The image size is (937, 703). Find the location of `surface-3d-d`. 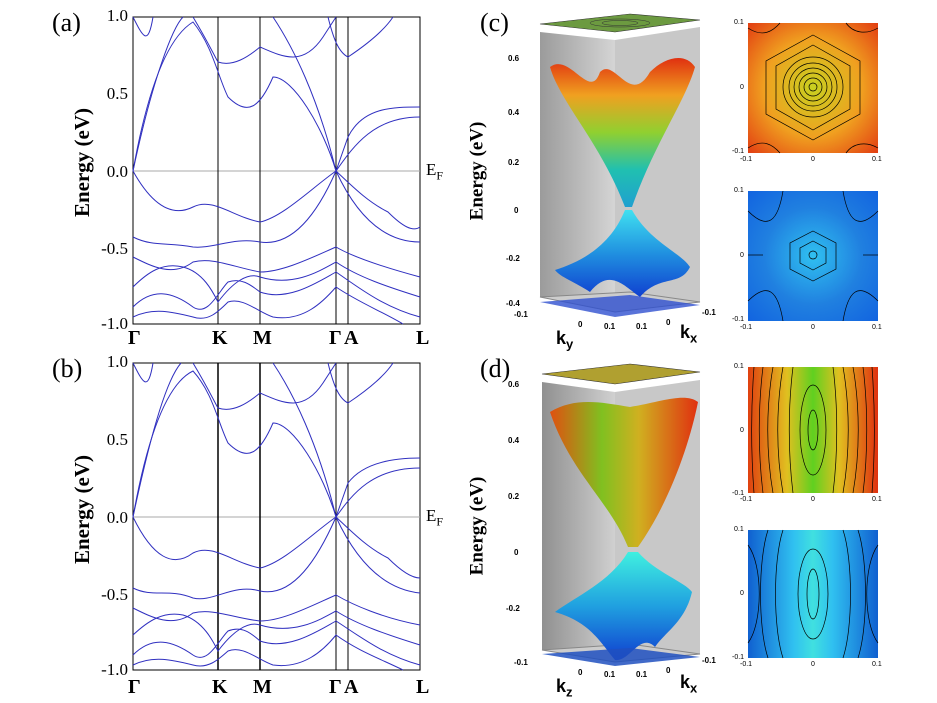

surface-3d-d is located at coordinates (621, 514).